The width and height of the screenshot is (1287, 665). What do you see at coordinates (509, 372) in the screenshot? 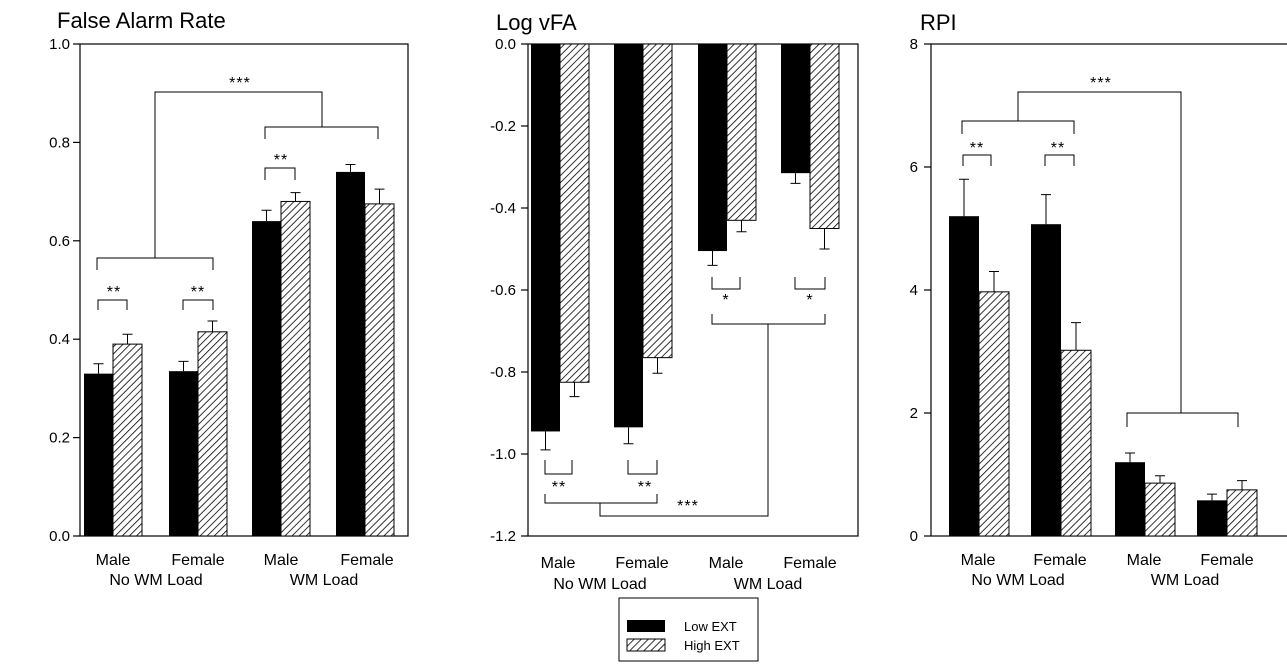
I see `y-tick: -0.8` at bounding box center [509, 372].